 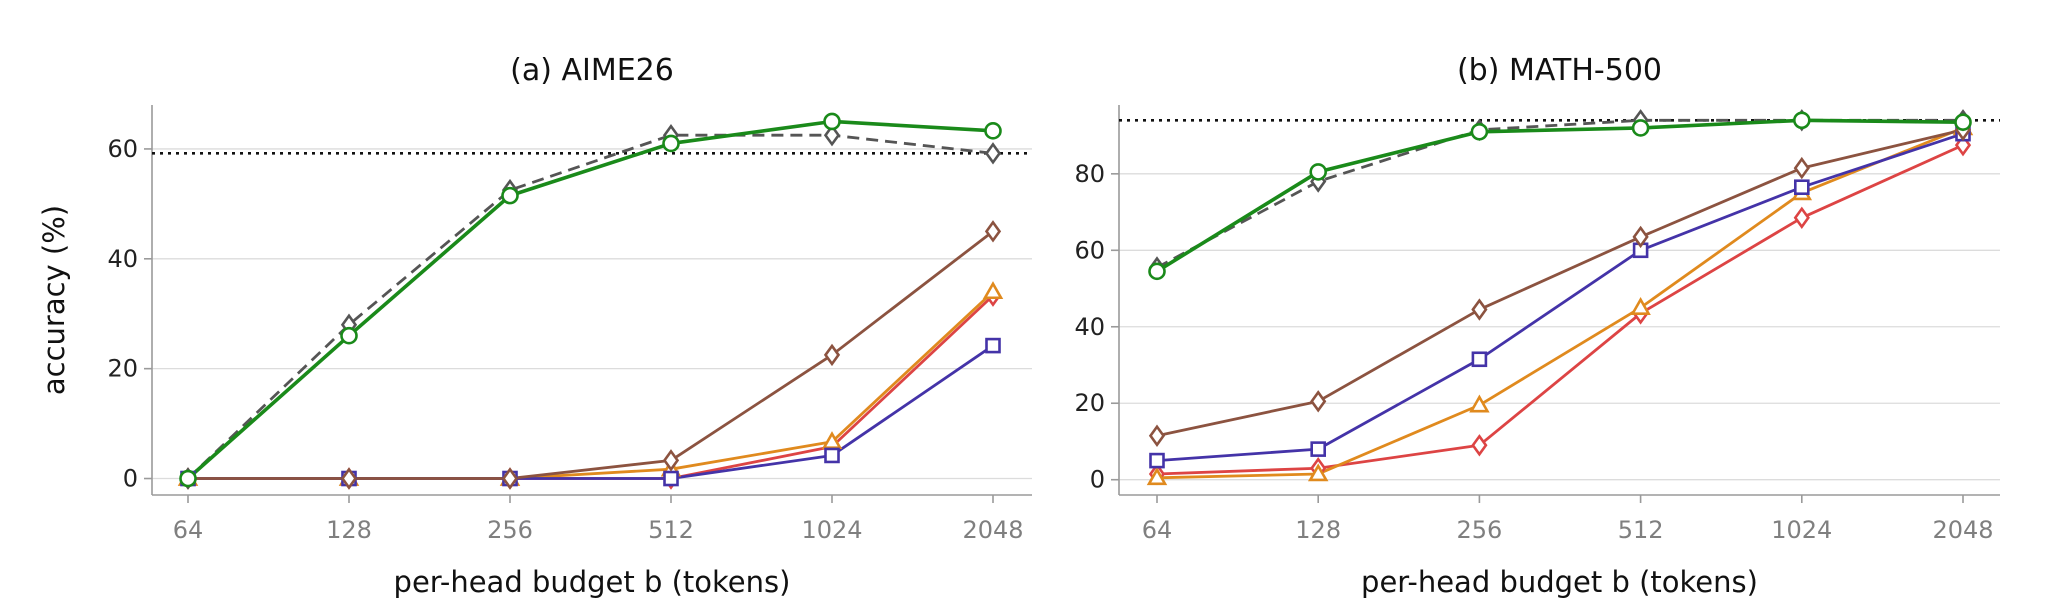 I want to click on chart-title: (a) AIME26, so click(x=592, y=70).